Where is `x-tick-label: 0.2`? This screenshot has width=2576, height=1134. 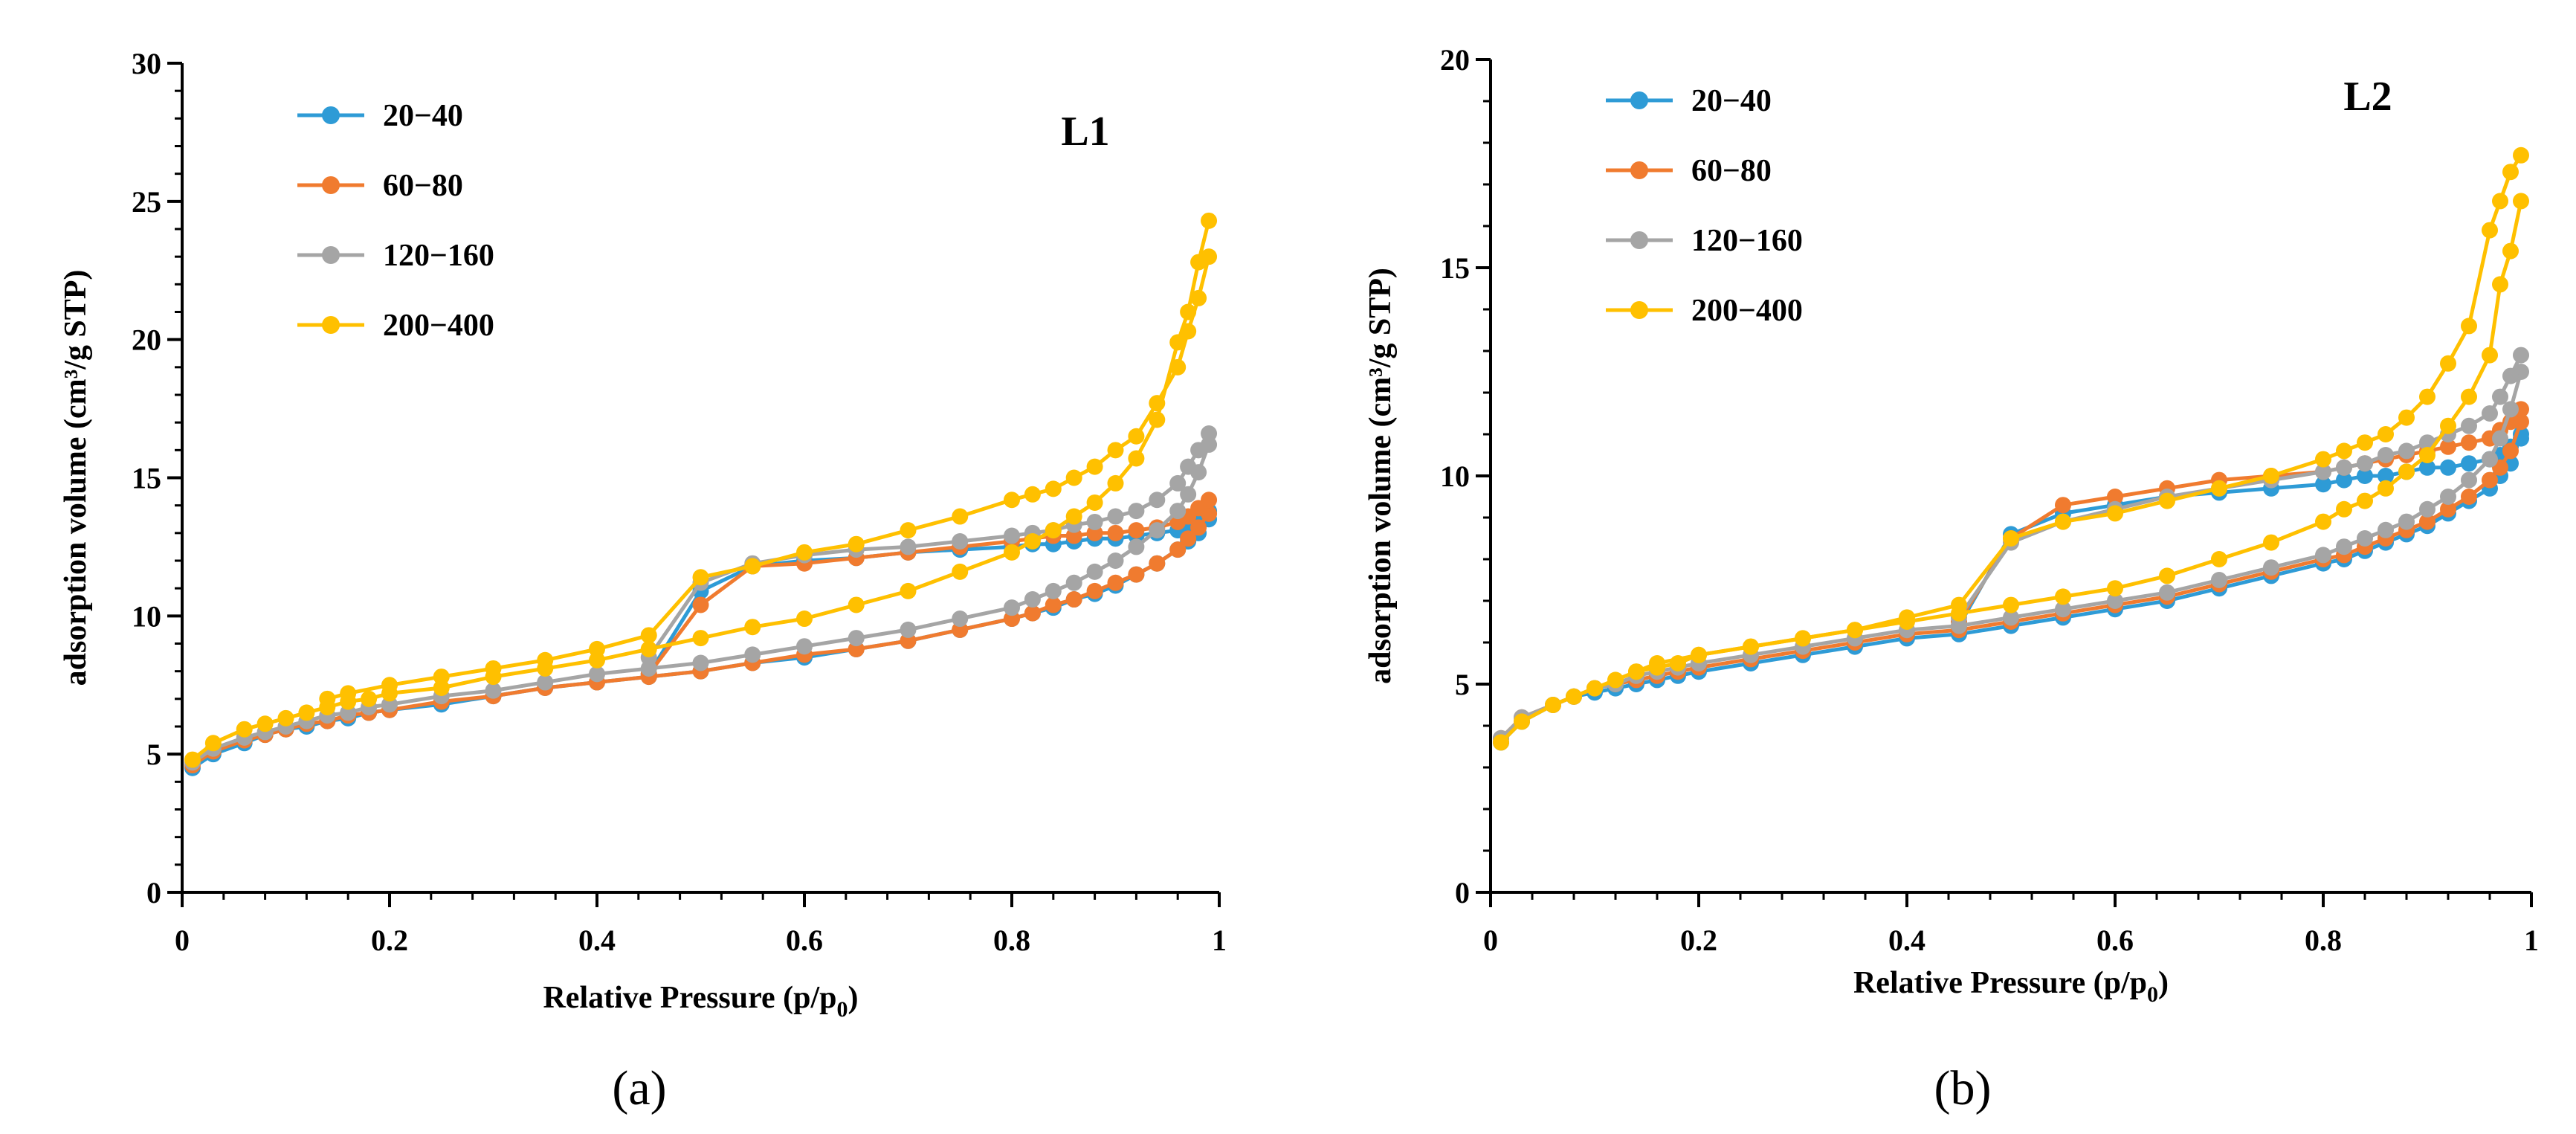
x-tick-label: 0.2 is located at coordinates (1698, 940).